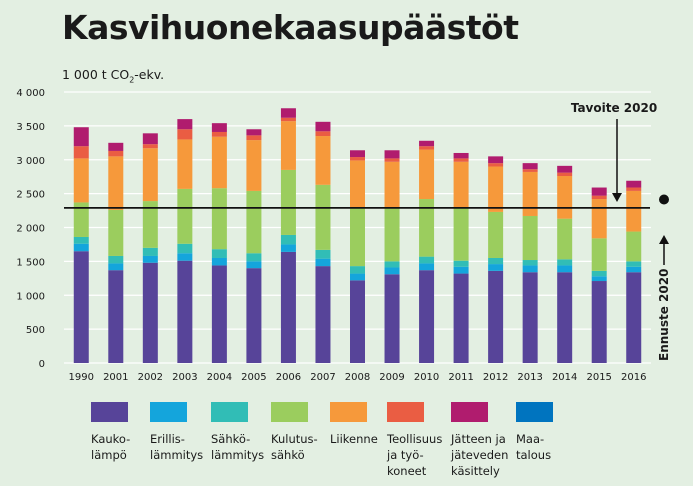  I want to click on forecast-2020-point, so click(664, 199).